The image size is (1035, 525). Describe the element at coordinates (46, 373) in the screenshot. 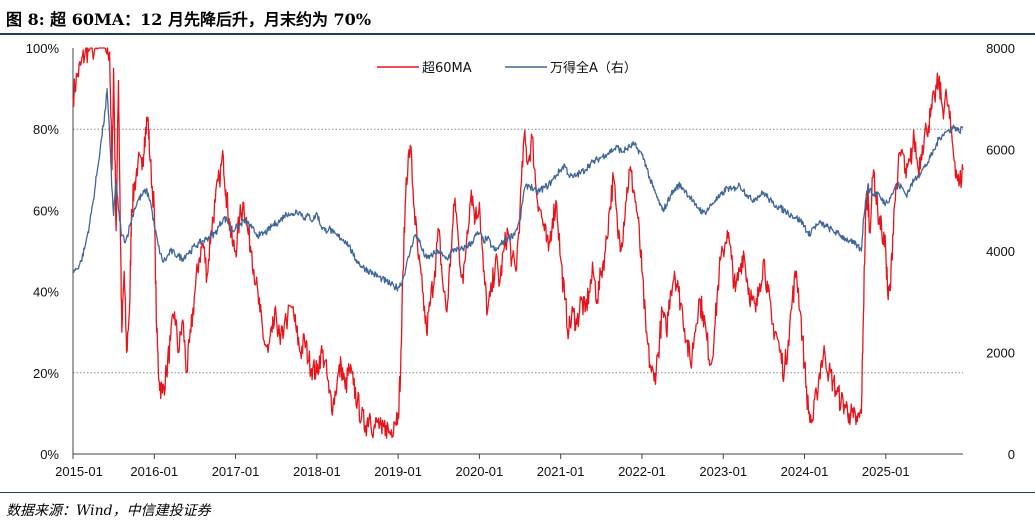

I see `left-tick-label: 20%` at that location.